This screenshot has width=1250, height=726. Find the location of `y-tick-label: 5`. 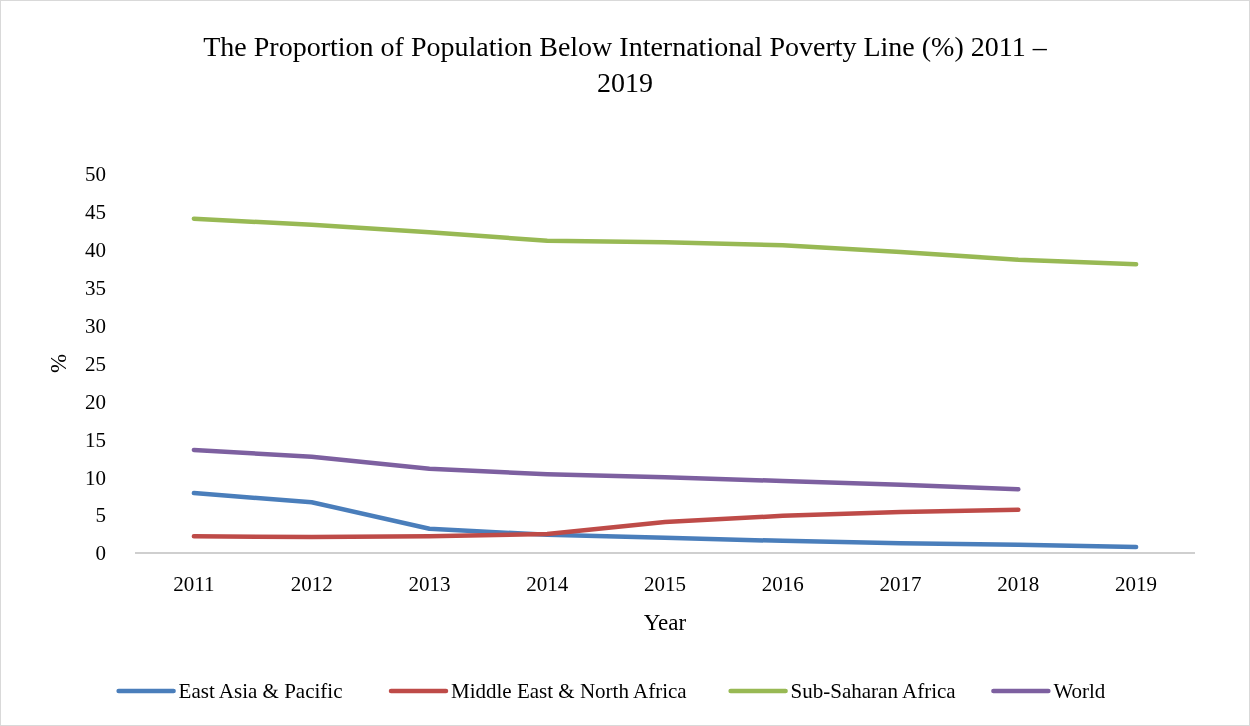

y-tick-label: 5 is located at coordinates (100, 515).